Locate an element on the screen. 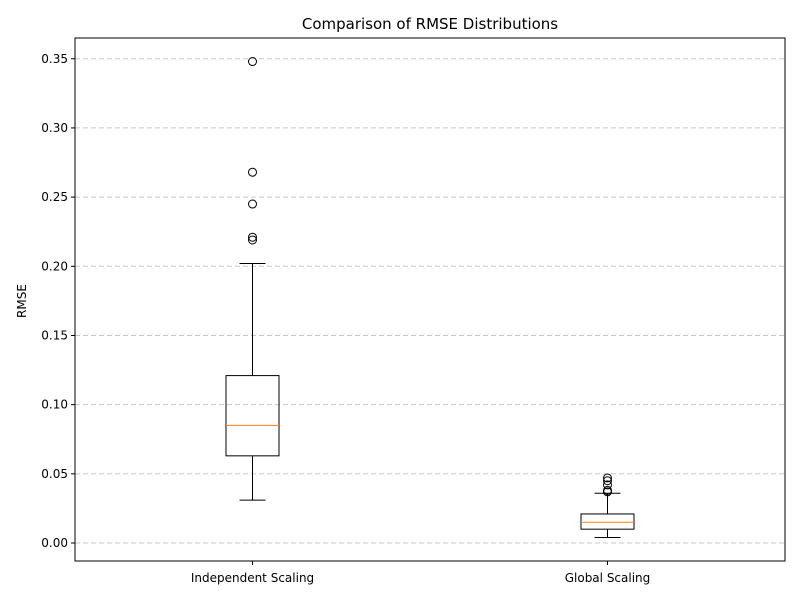  y-tick-label: 0.20 is located at coordinates (54, 266).